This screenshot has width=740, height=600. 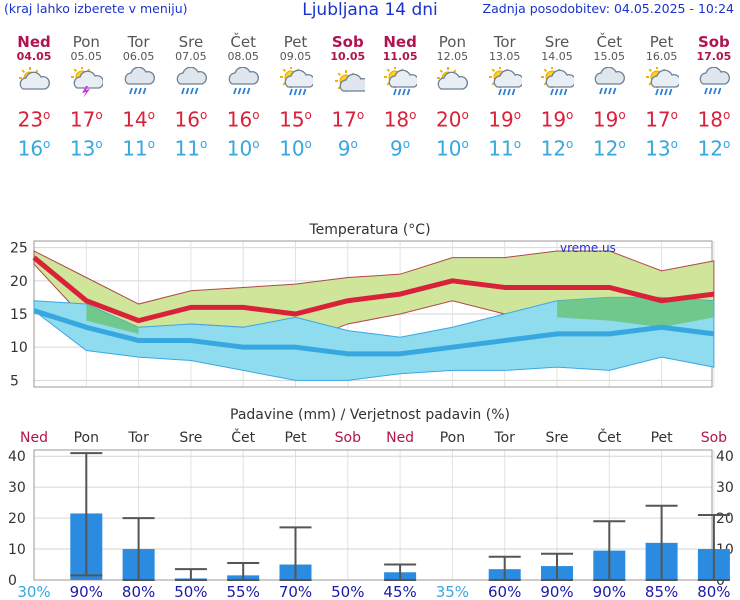 What do you see at coordinates (662, 97) in the screenshot?
I see `forecast-day: Pet 16.05 17o 13o` at bounding box center [662, 97].